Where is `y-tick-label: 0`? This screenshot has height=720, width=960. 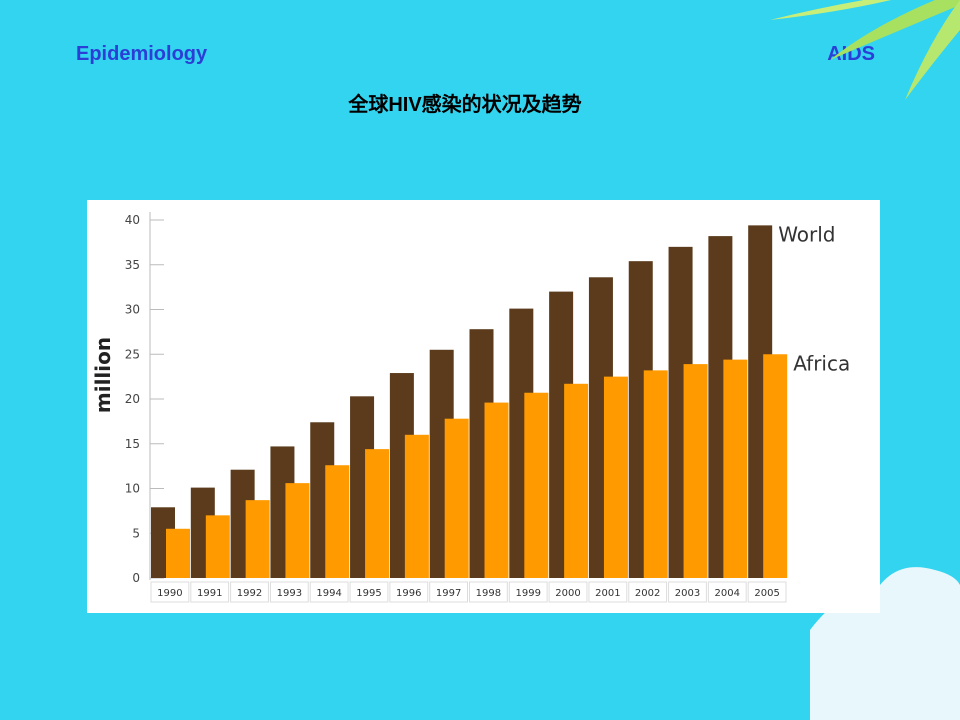 y-tick-label: 0 is located at coordinates (136, 578).